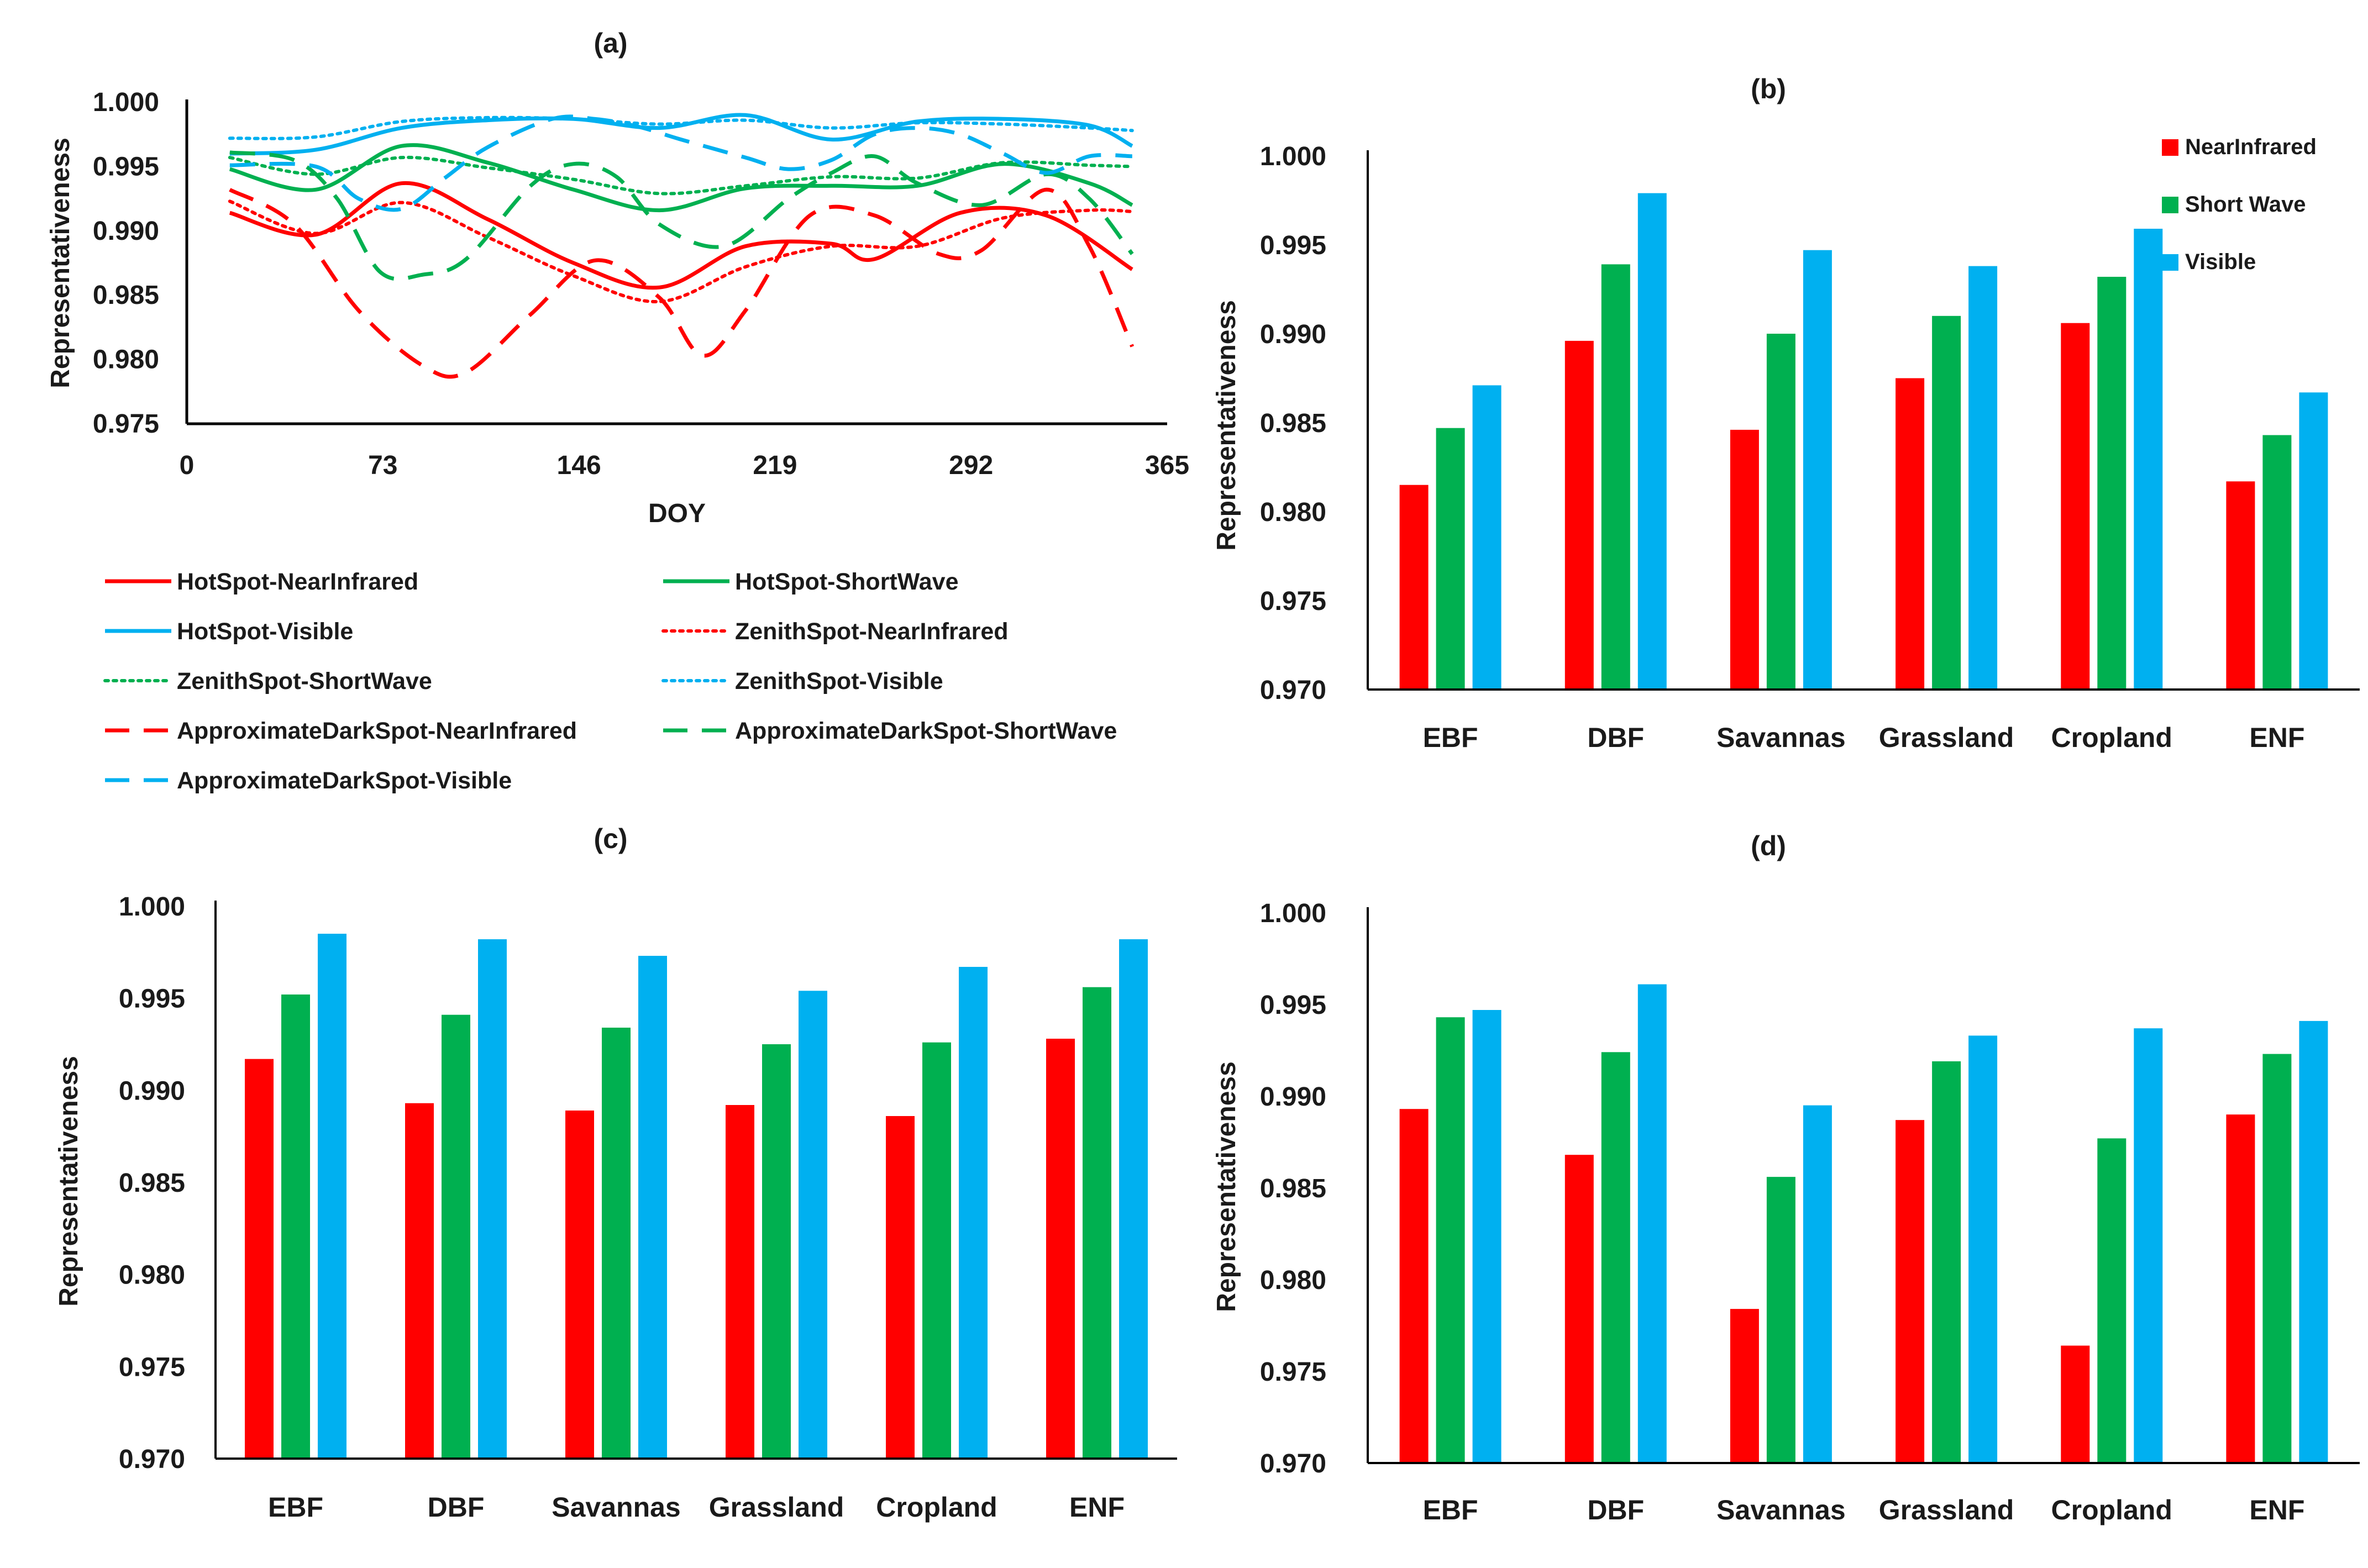 This screenshot has width=2368, height=1568. What do you see at coordinates (2148, 459) in the screenshot?
I see `bar-cropland-visible` at bounding box center [2148, 459].